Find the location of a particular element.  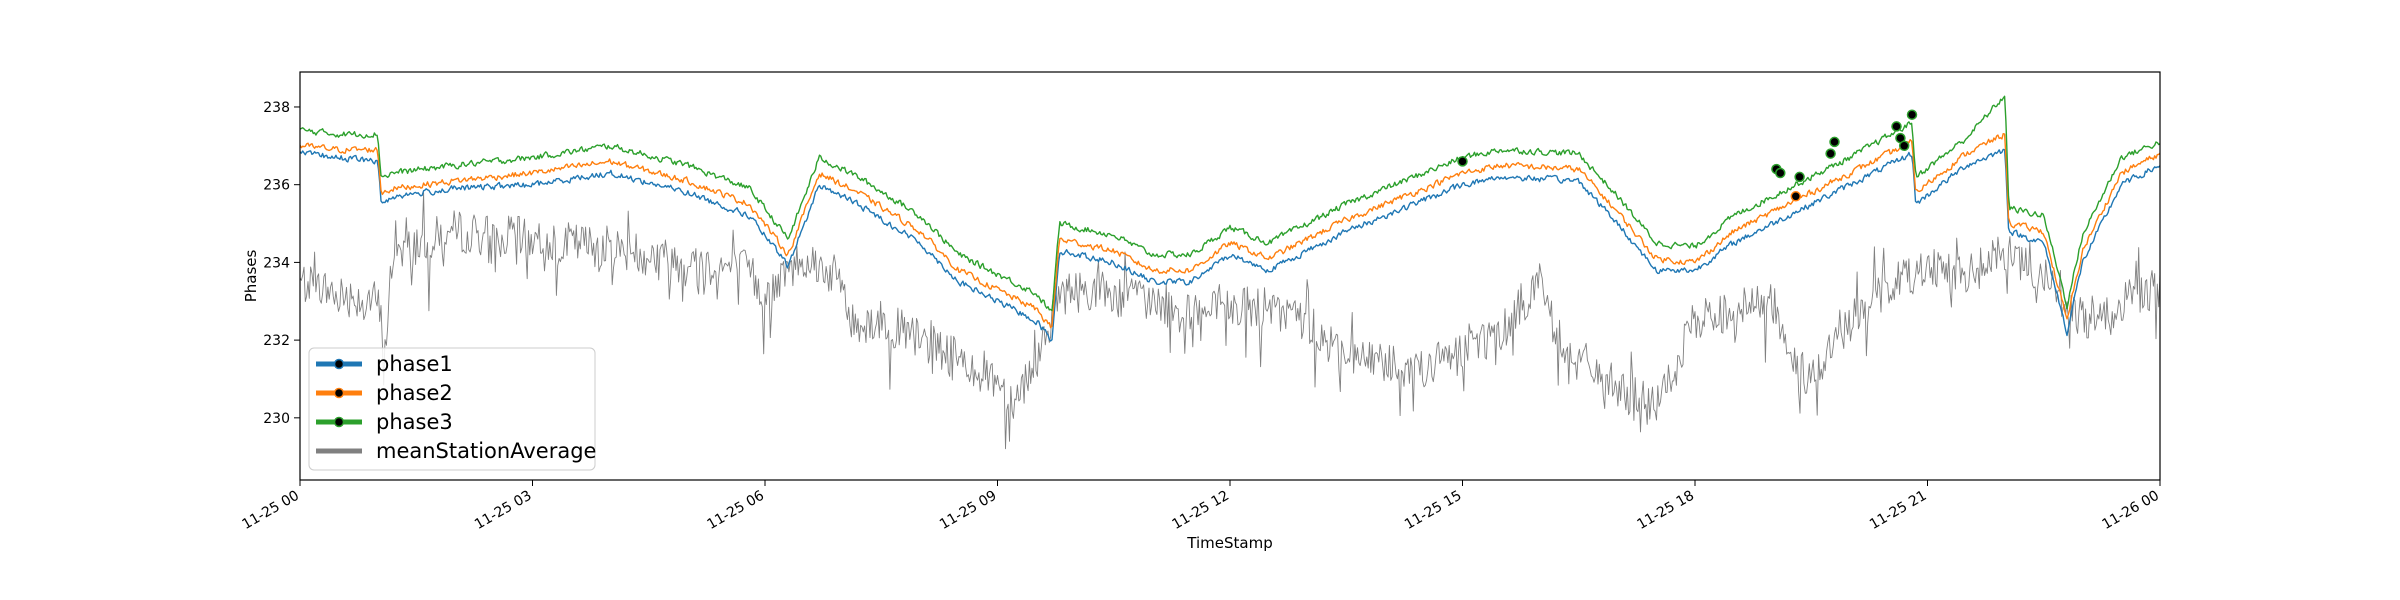

x-axis-label: TimeStamp is located at coordinates (1229, 543).